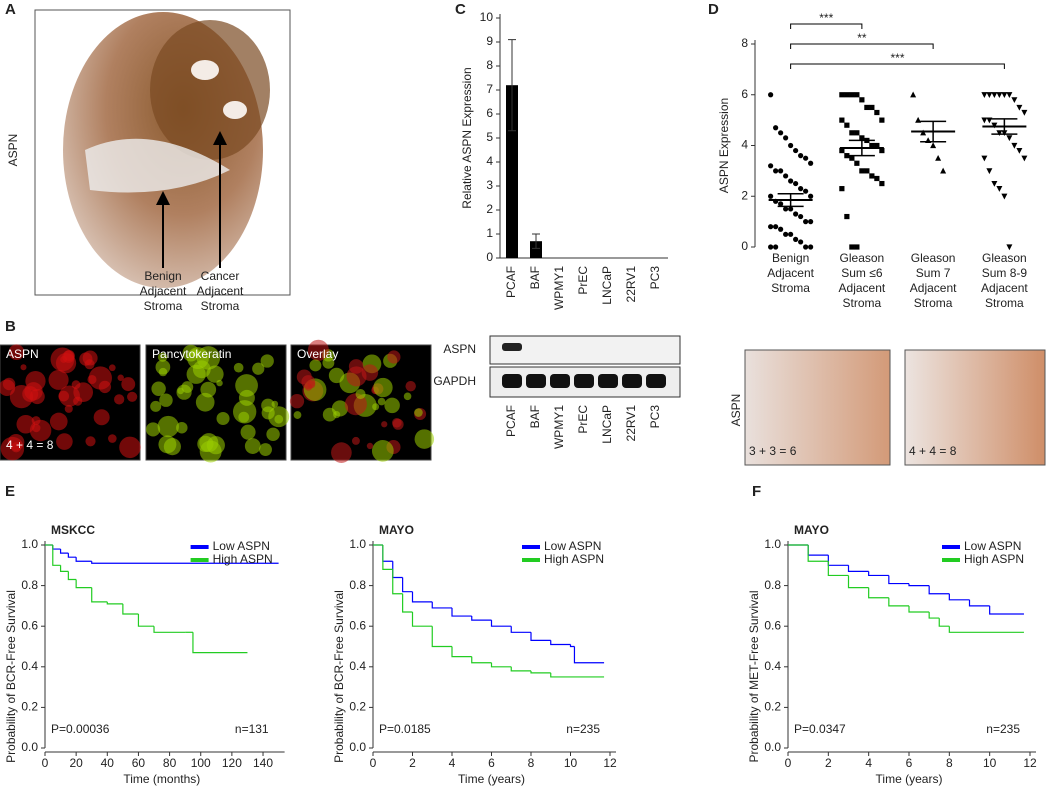 The width and height of the screenshot is (1050, 791). What do you see at coordinates (243, 559) in the screenshot?
I see `legend-label: High ASPN` at bounding box center [243, 559].